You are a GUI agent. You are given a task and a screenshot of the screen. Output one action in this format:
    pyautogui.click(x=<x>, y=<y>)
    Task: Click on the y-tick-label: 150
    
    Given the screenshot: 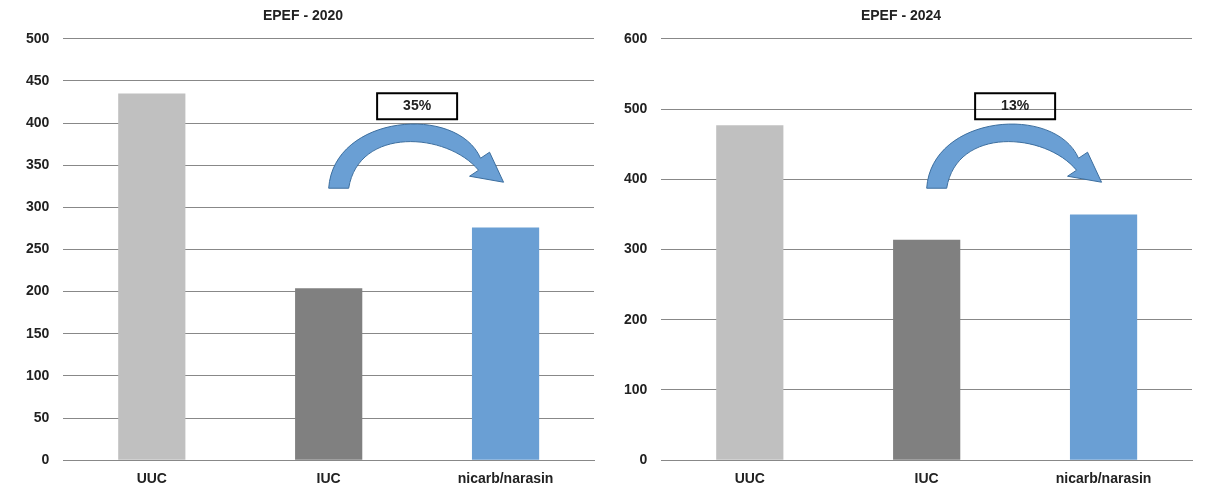 What is the action you would take?
    pyautogui.click(x=38, y=332)
    